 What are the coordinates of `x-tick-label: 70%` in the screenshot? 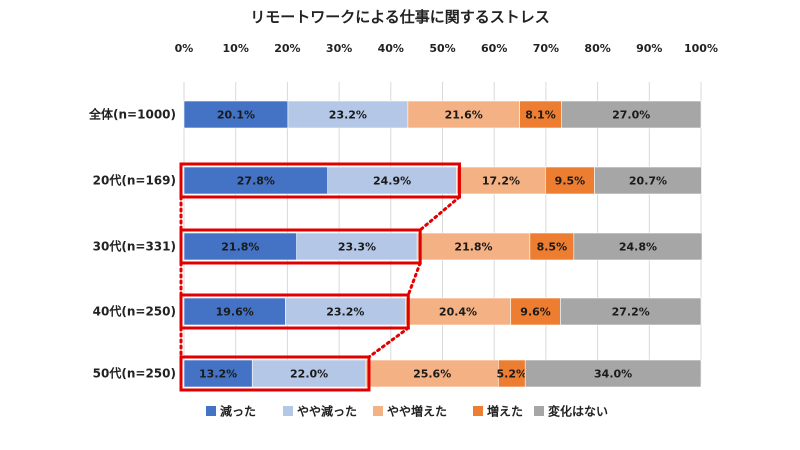 It's located at (546, 48).